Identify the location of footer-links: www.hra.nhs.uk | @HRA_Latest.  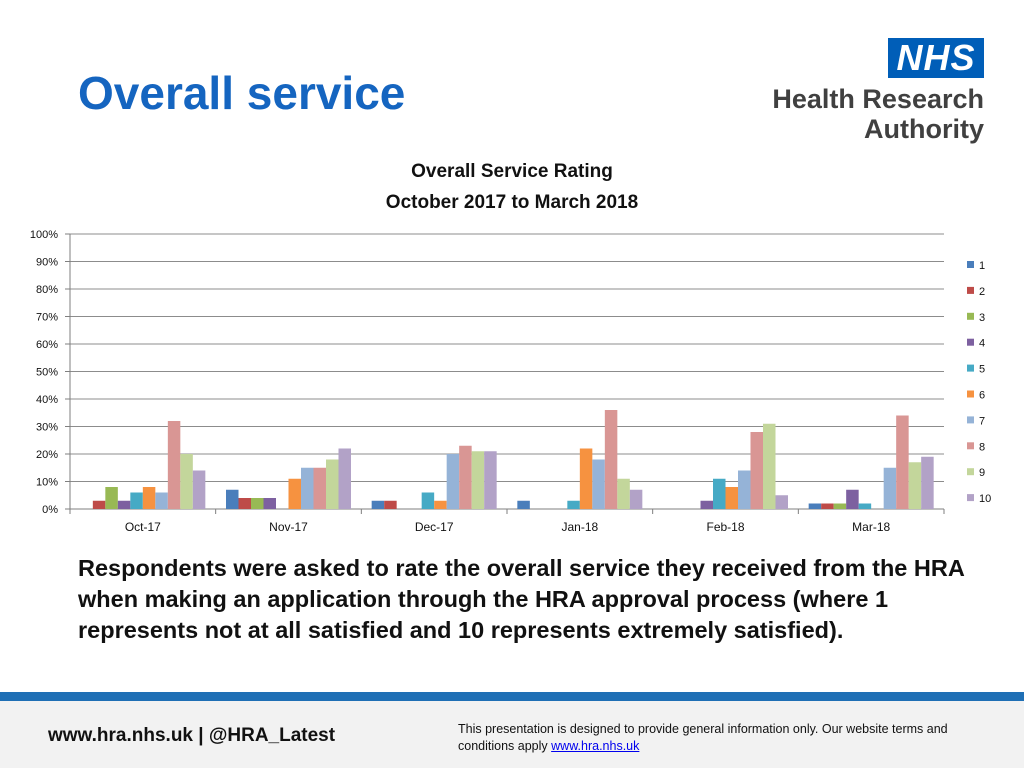
(192, 735).